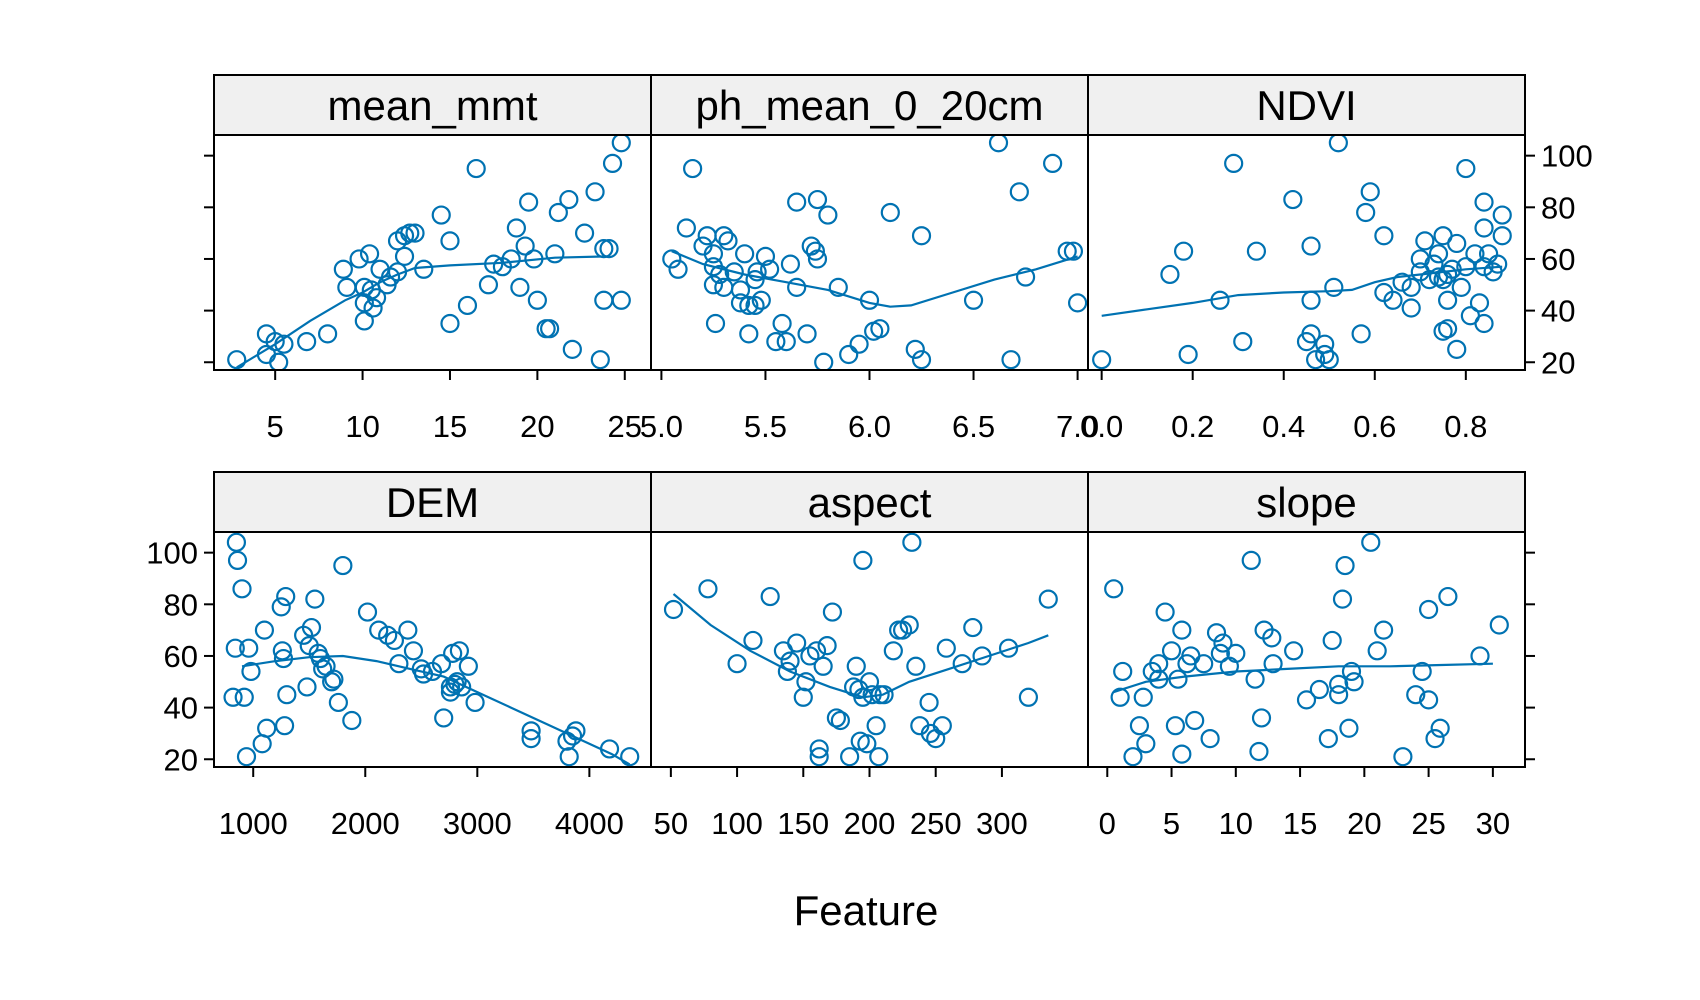 The width and height of the screenshot is (1700, 1000). Describe the element at coordinates (432, 502) in the screenshot. I see `panel-strip-label: DEM` at that location.